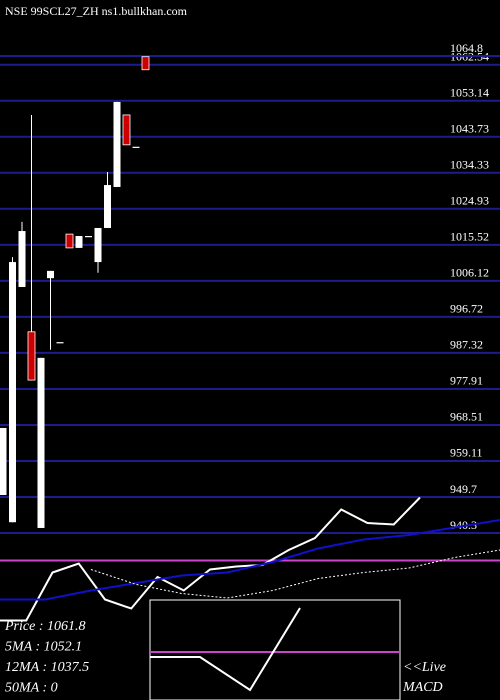 The height and width of the screenshot is (700, 500). Describe the element at coordinates (469, 237) in the screenshot. I see `y-tick-label: 1015.52` at that location.